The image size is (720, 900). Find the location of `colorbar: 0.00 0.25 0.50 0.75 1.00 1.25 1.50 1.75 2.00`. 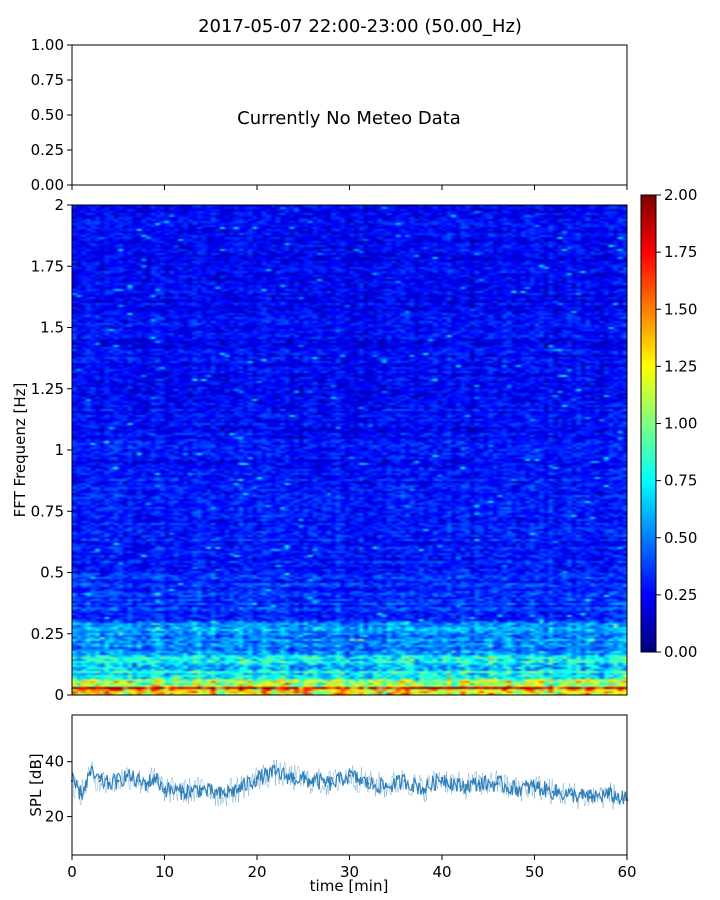

colorbar: 0.00 0.25 0.50 0.75 1.00 1.25 1.50 1.75 2.00 is located at coordinates (668, 423).